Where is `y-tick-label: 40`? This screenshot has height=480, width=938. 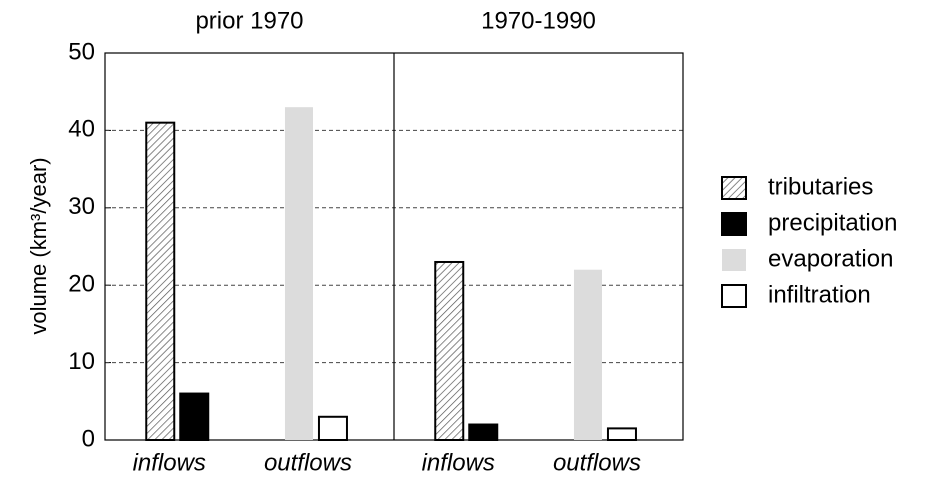
y-tick-label: 40 is located at coordinates (81, 129).